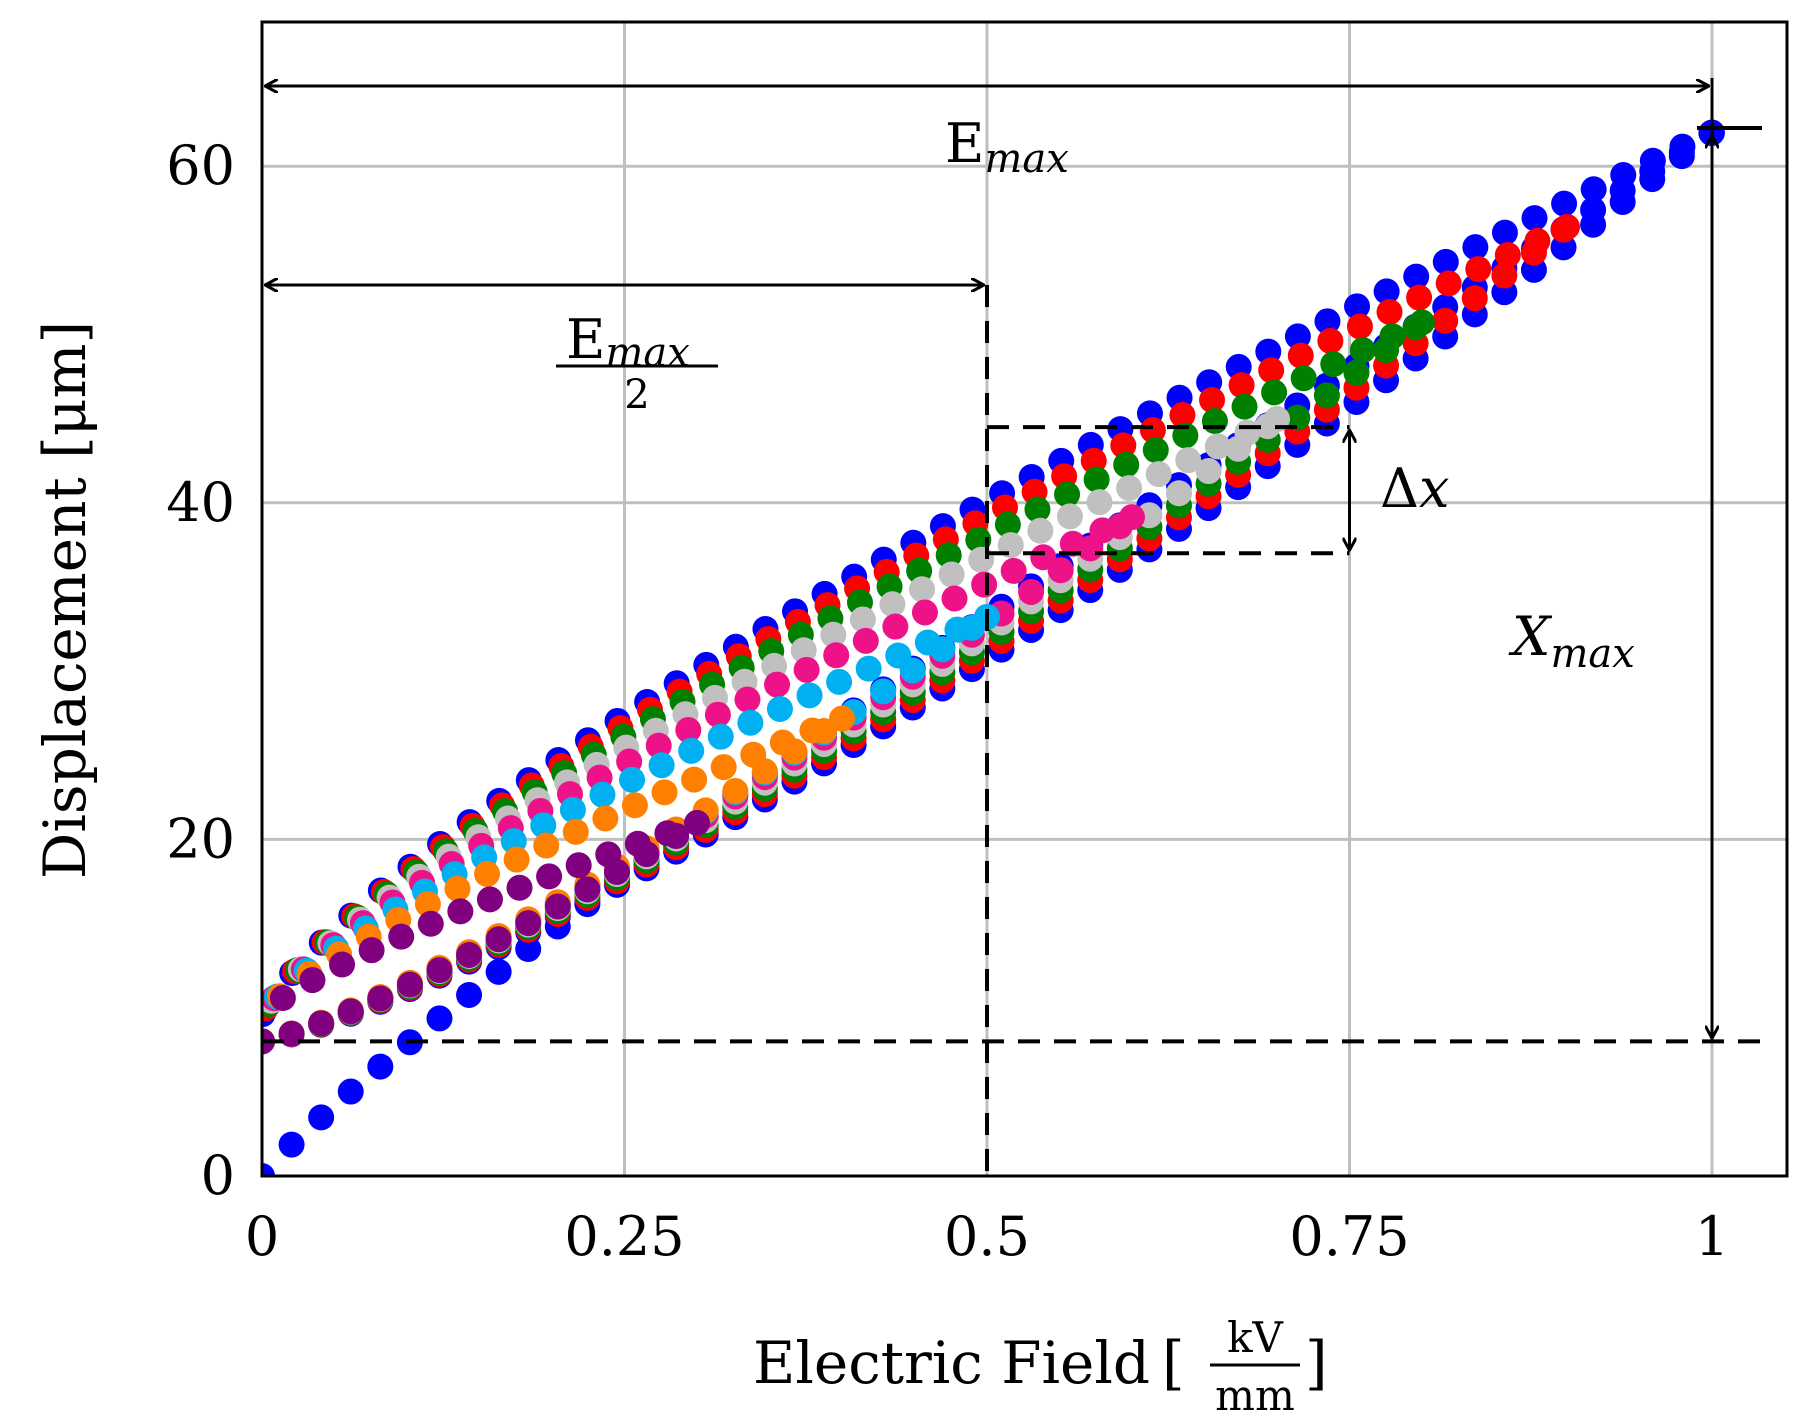  I want to click on x-axis-unit-numerator: kV, so click(1255, 1337).